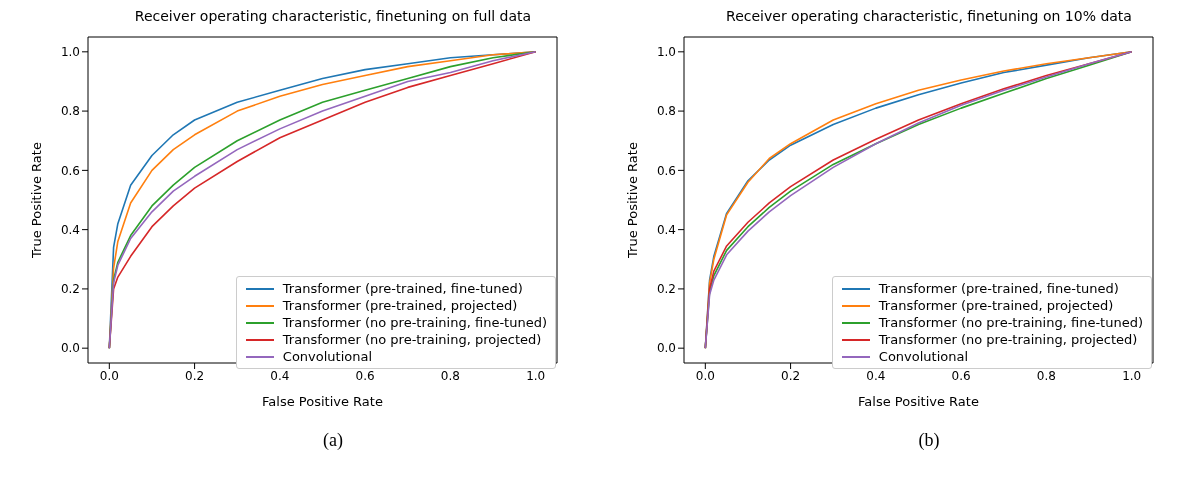 The height and width of the screenshot is (498, 1204). I want to click on text: (b), so click(929, 440).